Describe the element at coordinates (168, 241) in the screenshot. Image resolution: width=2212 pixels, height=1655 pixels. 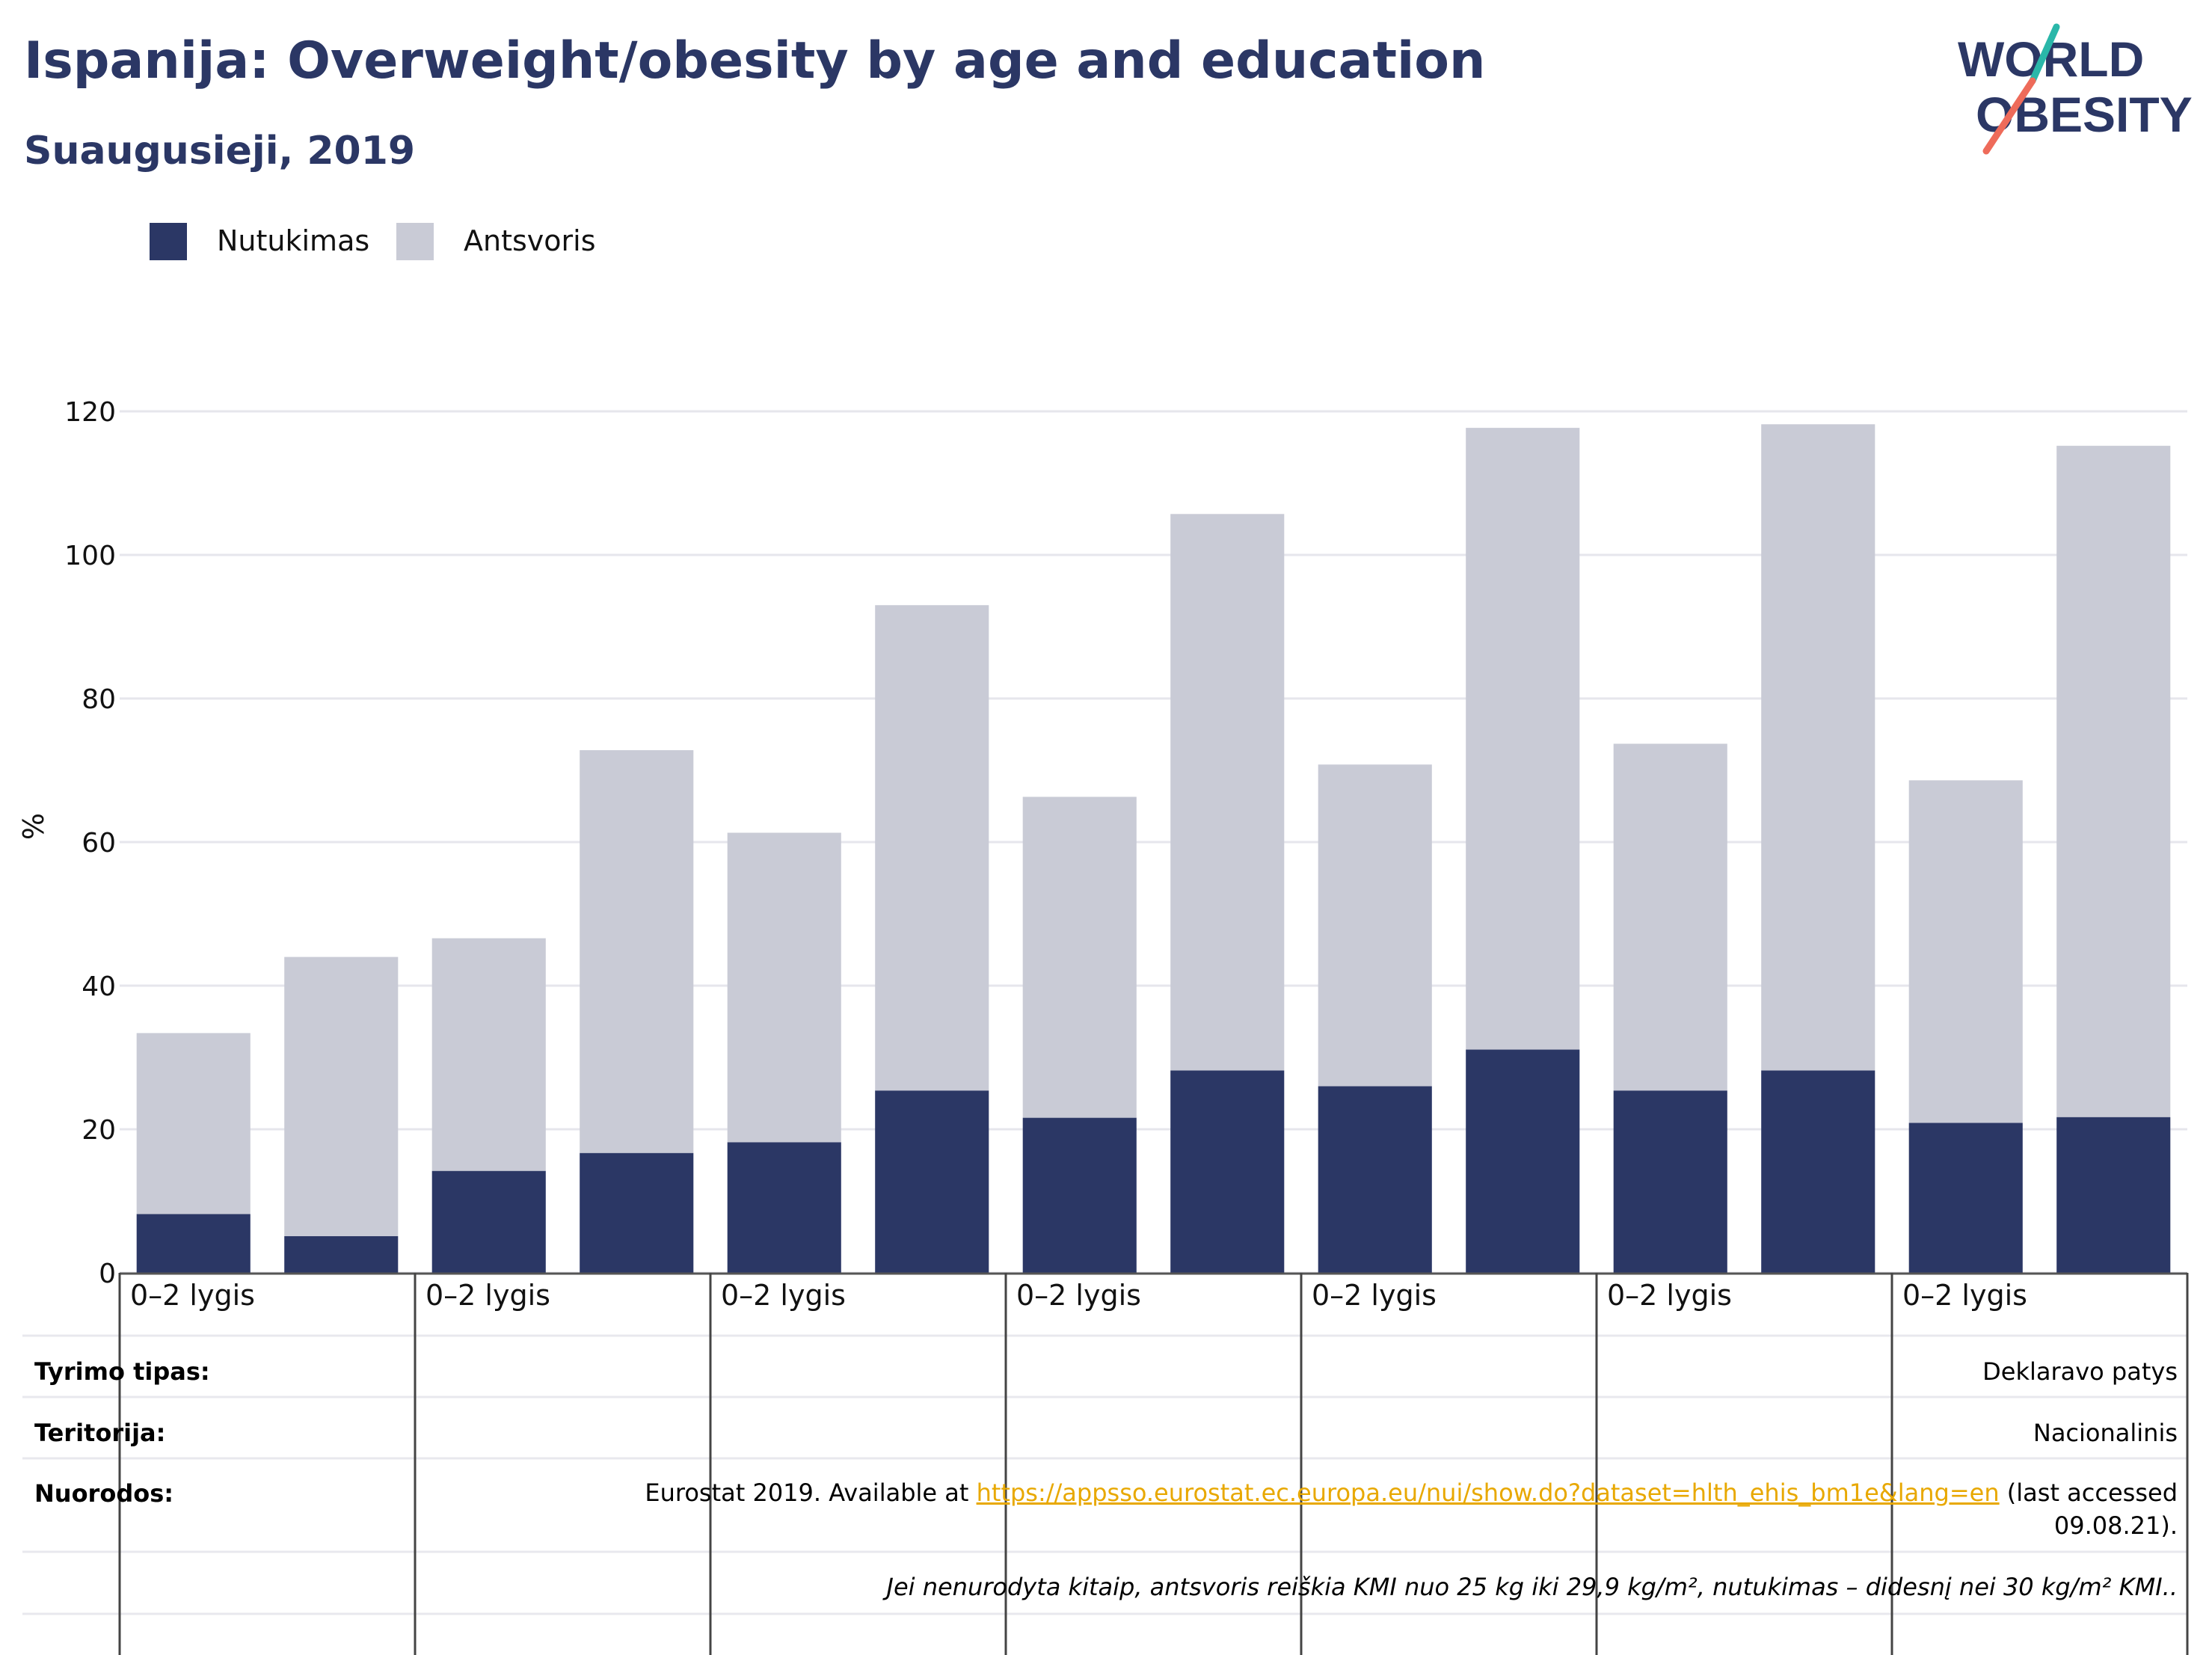
I see `legend-swatch-obesity` at that location.